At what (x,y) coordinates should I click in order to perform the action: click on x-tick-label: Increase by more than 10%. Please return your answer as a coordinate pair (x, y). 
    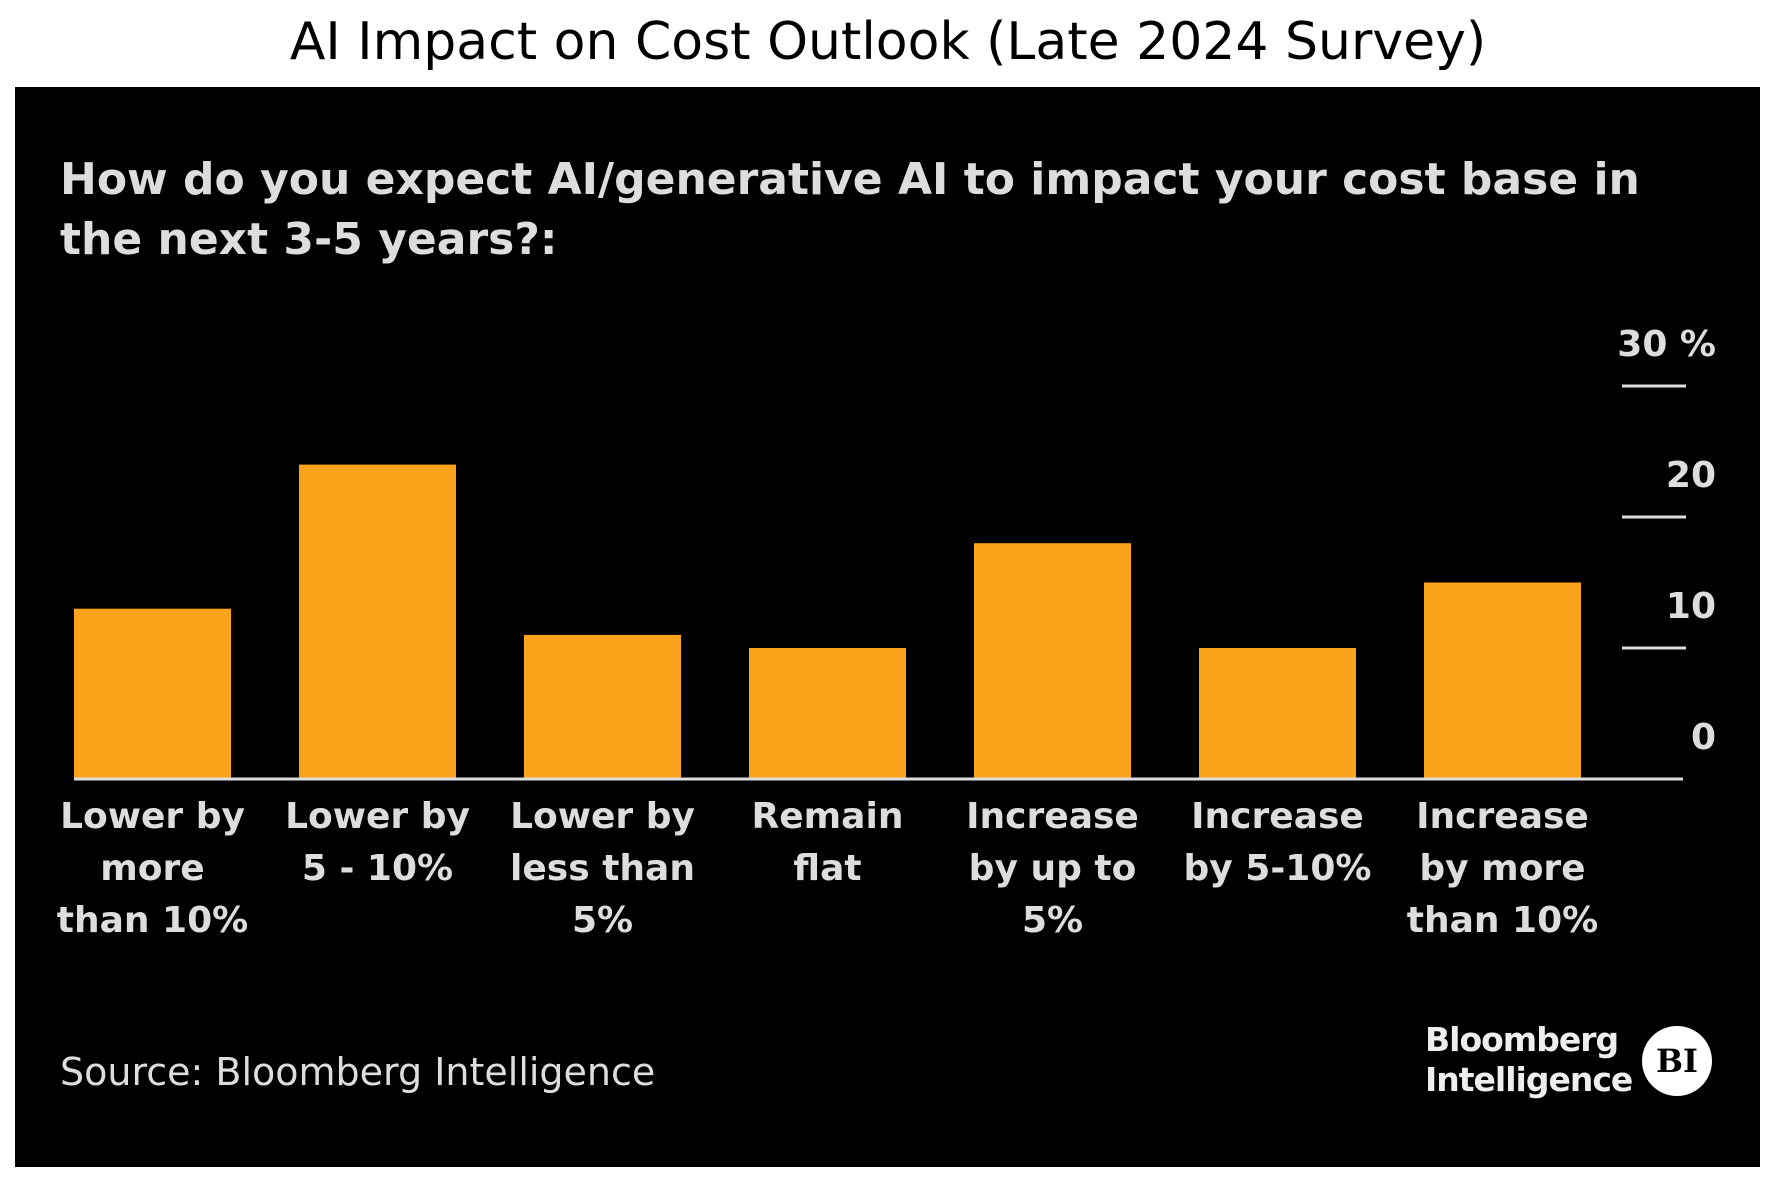
    Looking at the image, I should click on (1502, 868).